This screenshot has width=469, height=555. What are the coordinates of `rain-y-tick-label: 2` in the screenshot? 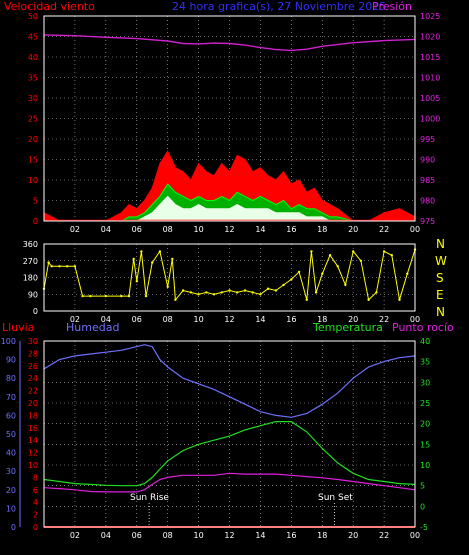 It's located at (35, 515).